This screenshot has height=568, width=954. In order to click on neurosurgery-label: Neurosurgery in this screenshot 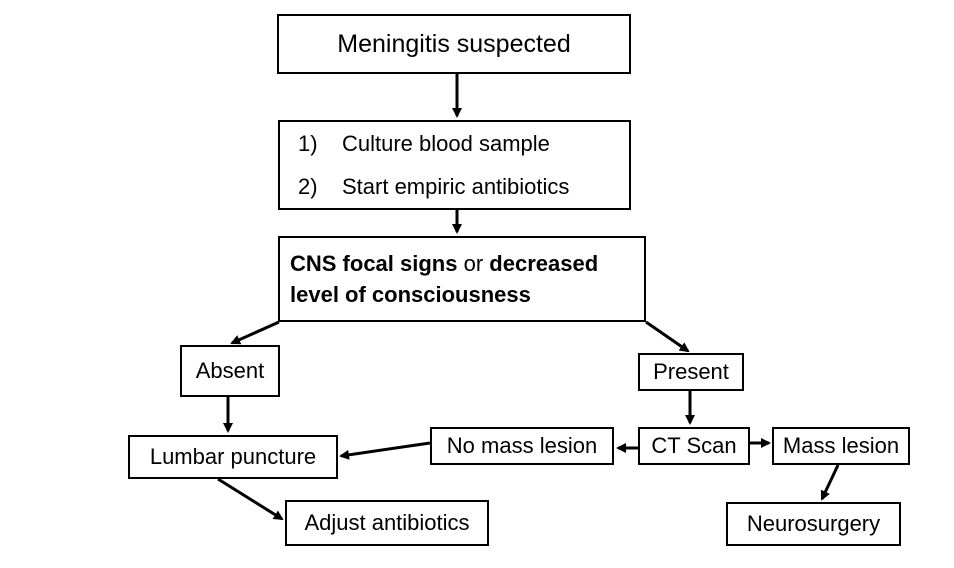, I will do `click(813, 523)`.